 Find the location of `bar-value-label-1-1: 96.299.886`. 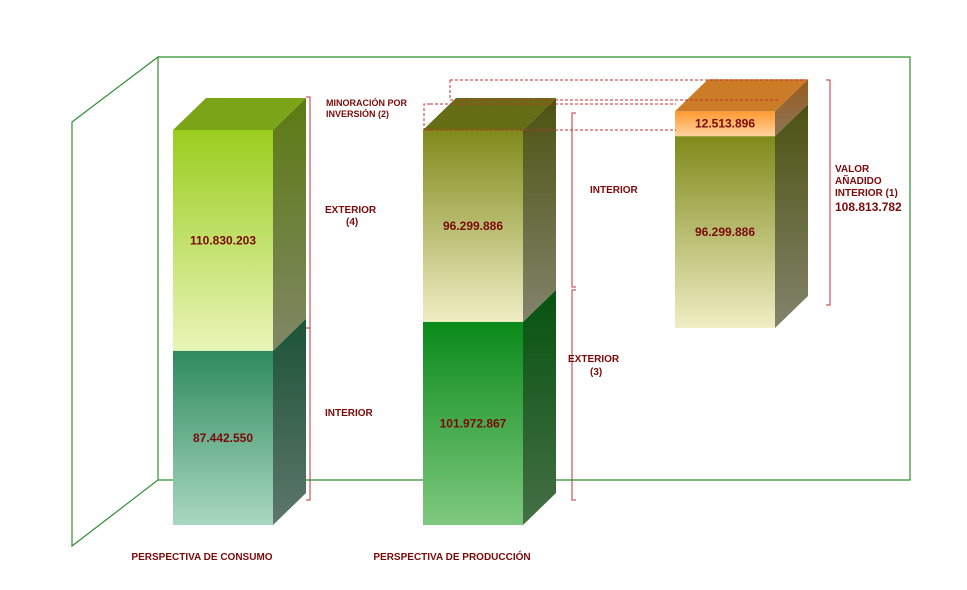

bar-value-label-1-1: 96.299.886 is located at coordinates (473, 226).